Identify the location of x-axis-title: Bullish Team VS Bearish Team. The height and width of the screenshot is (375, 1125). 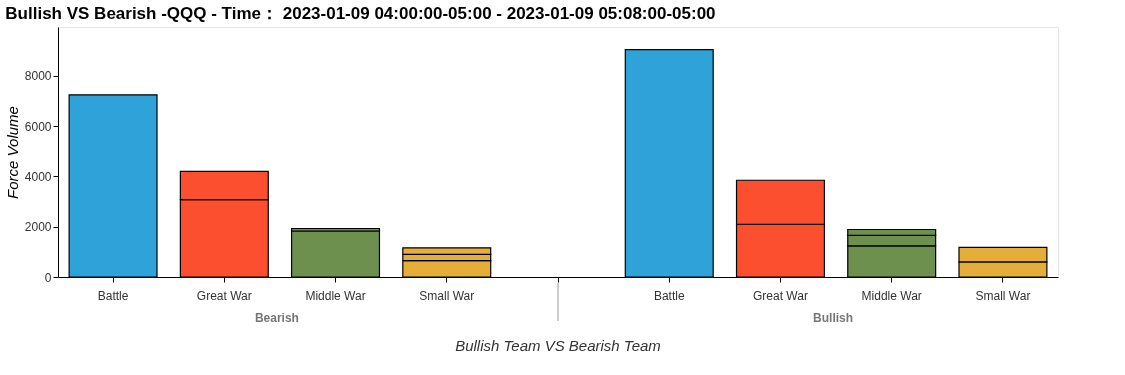
(558, 345).